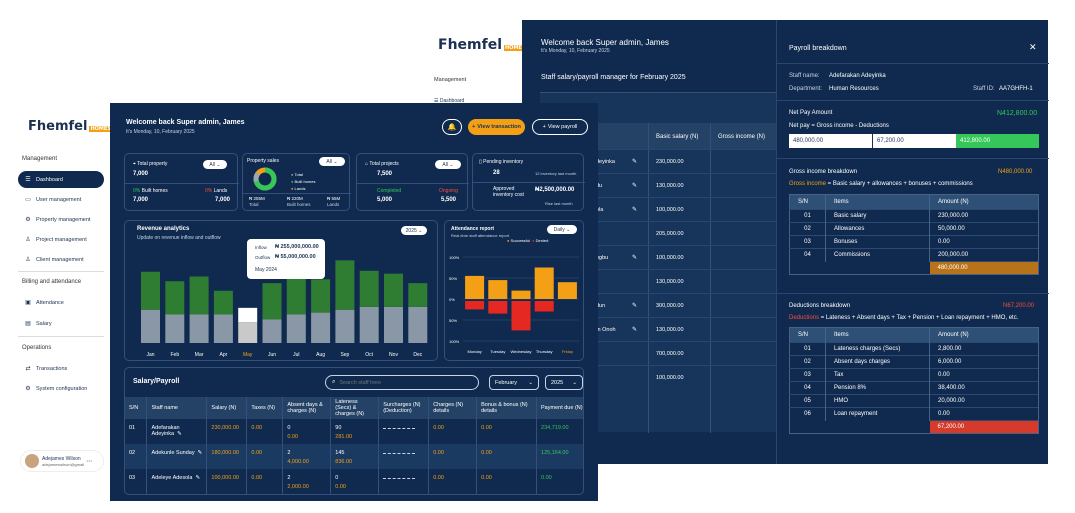 The image size is (1075, 513). What do you see at coordinates (46, 369) in the screenshot?
I see `nav-transactions: ⇄ Transactions` at bounding box center [46, 369].